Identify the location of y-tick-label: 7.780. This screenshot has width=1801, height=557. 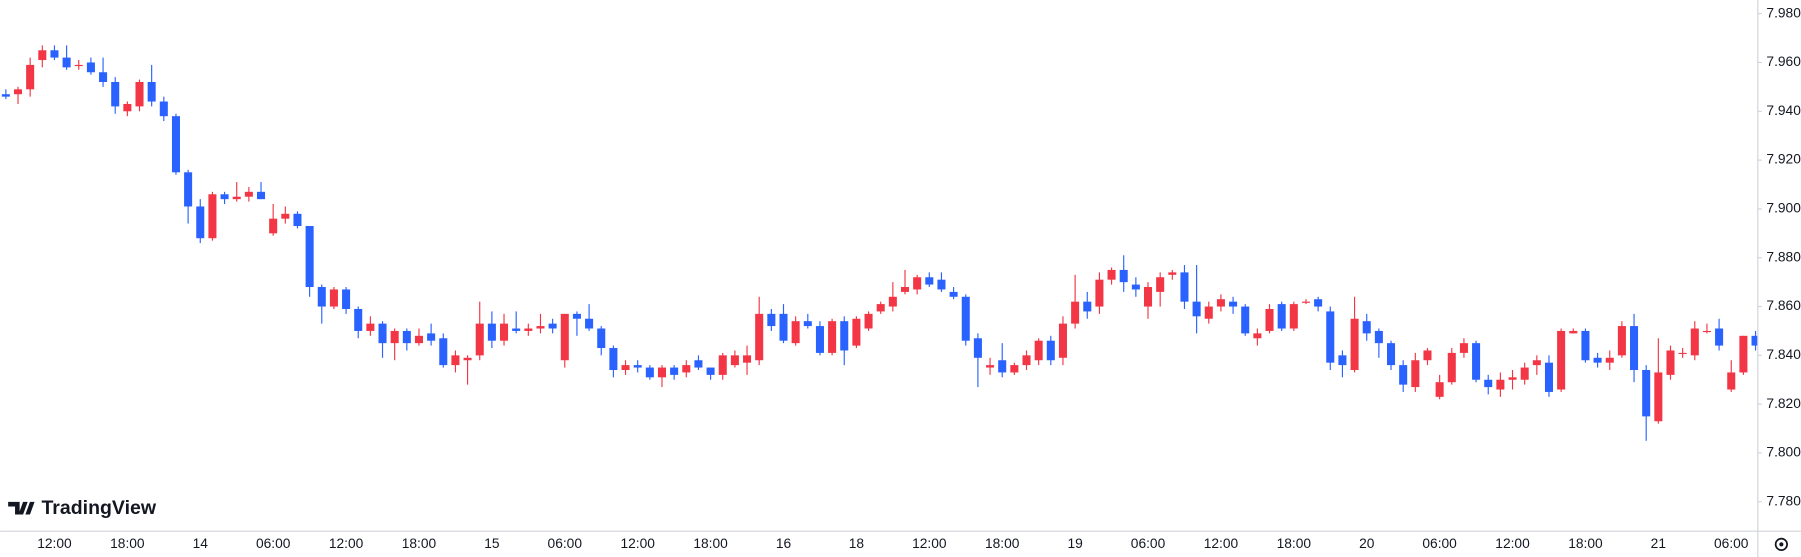
(1783, 500).